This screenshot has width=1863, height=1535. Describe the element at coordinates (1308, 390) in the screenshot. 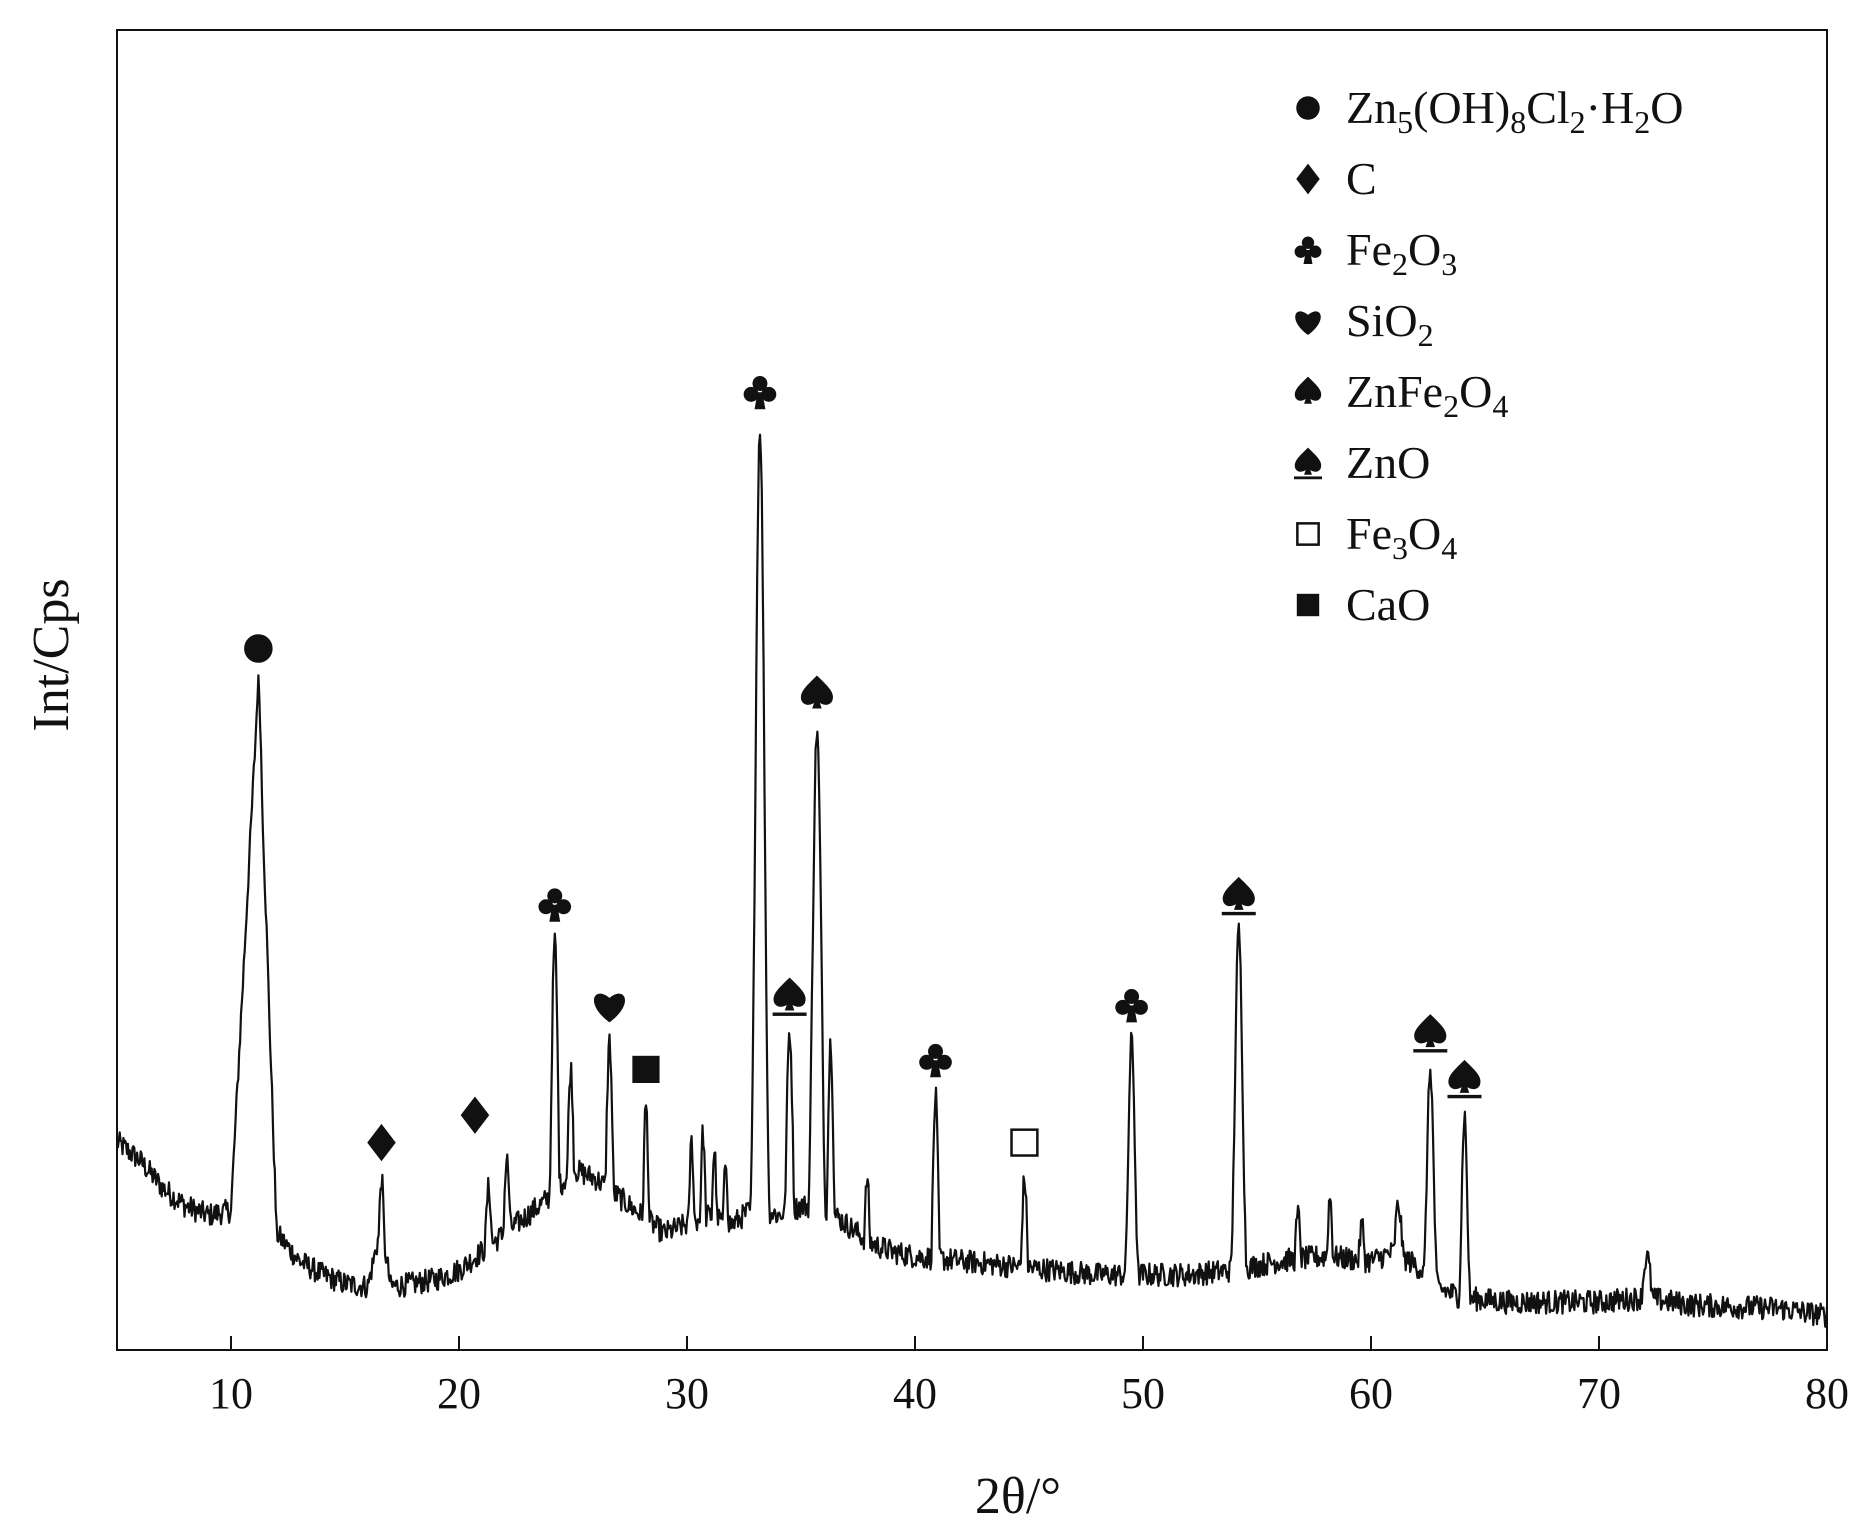

I see `spade-icon` at that location.